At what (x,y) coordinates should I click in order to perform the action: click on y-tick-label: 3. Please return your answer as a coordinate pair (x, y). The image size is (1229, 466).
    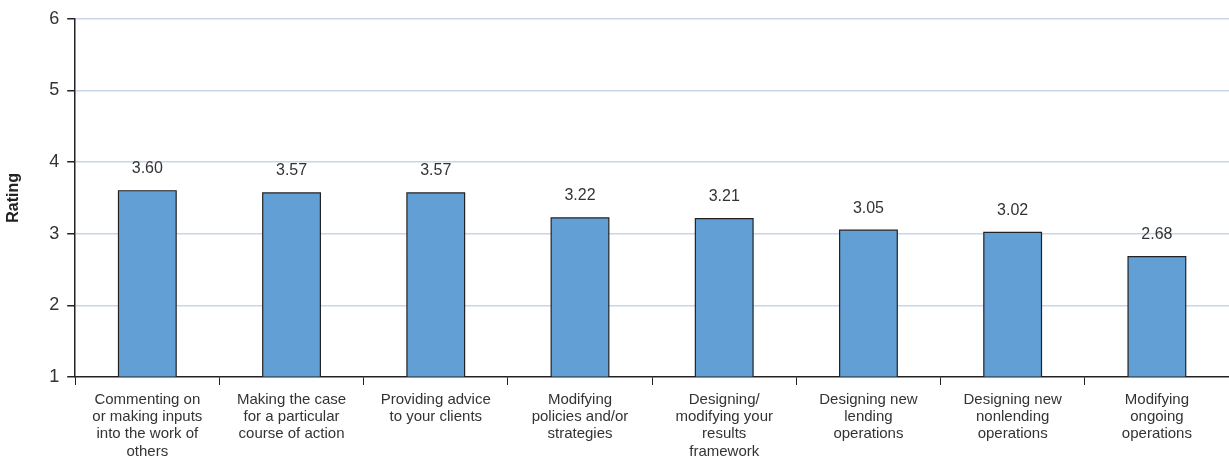
    Looking at the image, I should click on (54, 232).